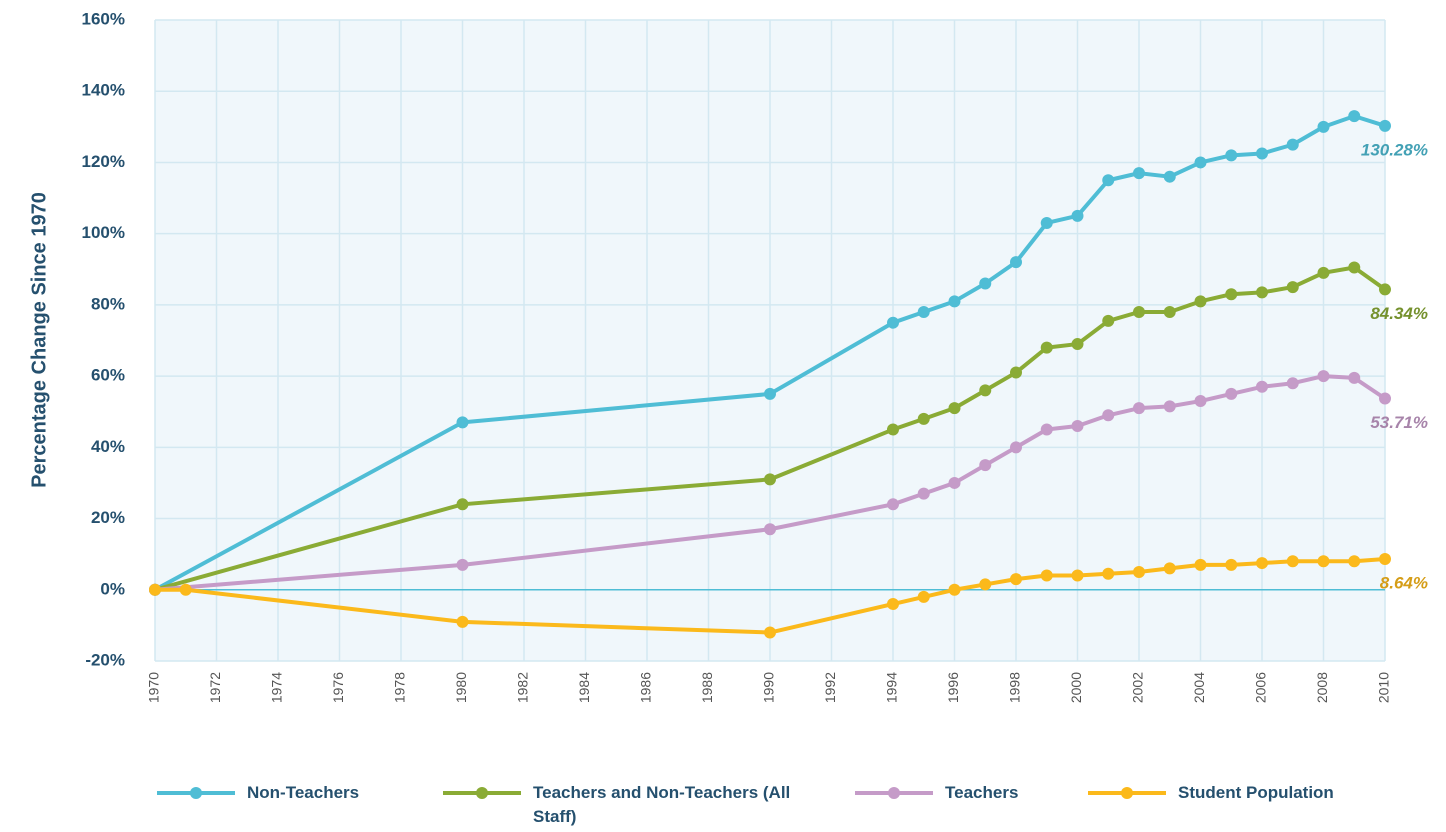 This screenshot has height=832, width=1446. What do you see at coordinates (103, 18) in the screenshot?
I see `y-tick-label: 160%` at bounding box center [103, 18].